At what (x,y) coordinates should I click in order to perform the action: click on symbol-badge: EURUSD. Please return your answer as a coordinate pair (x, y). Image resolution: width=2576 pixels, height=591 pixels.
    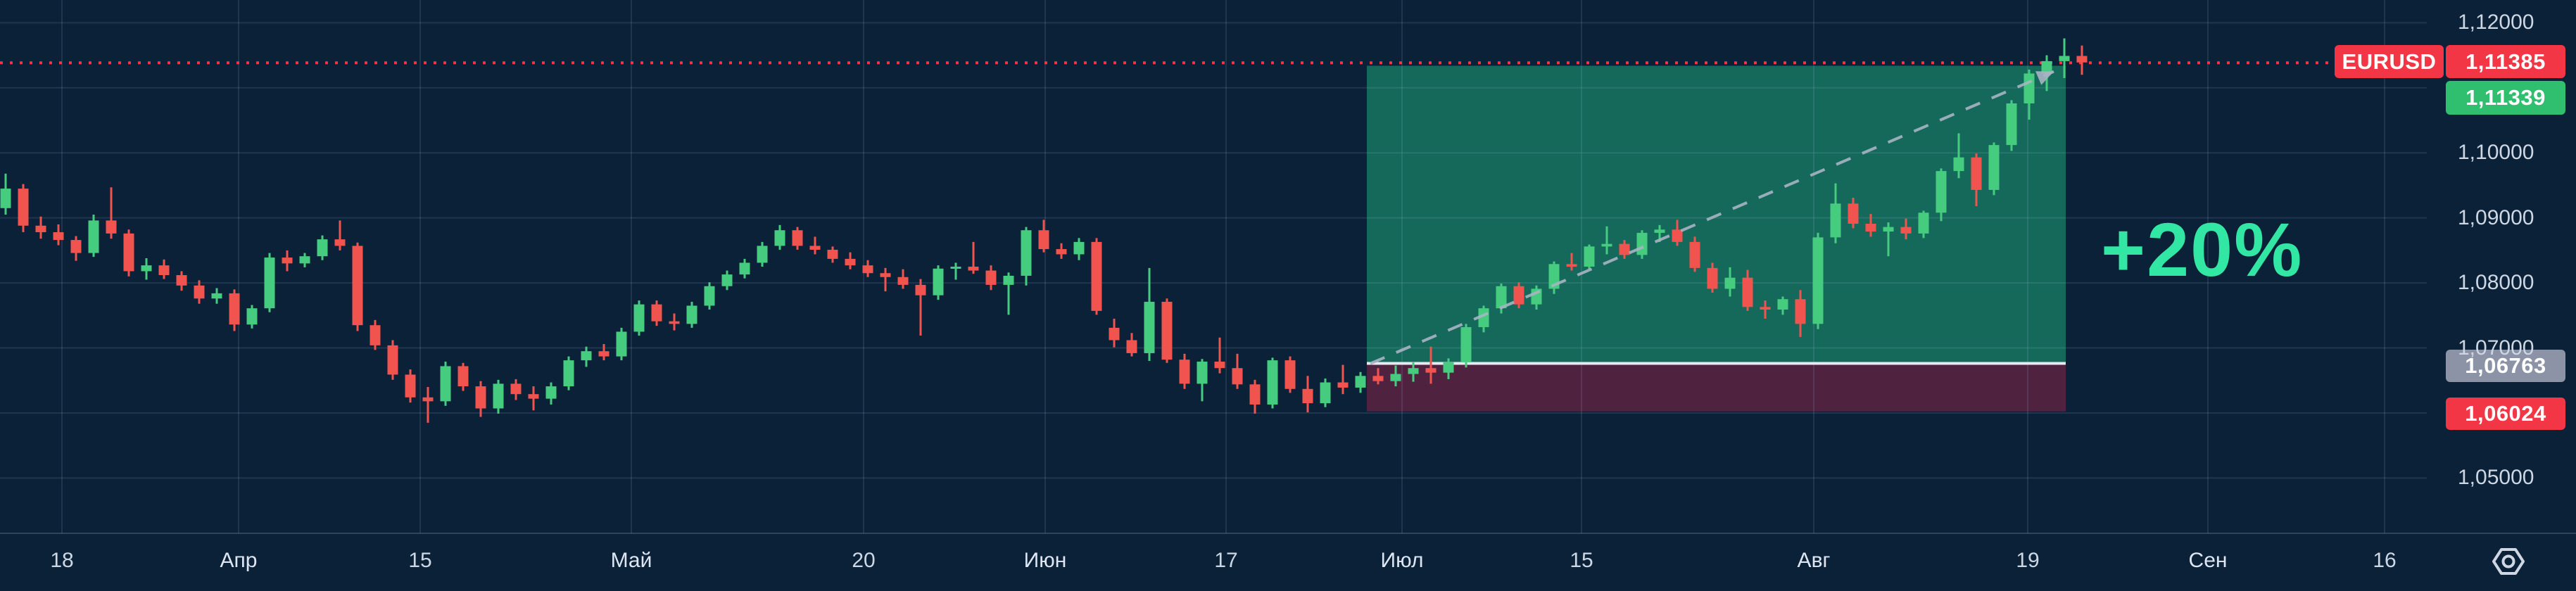
    Looking at the image, I should click on (2389, 62).